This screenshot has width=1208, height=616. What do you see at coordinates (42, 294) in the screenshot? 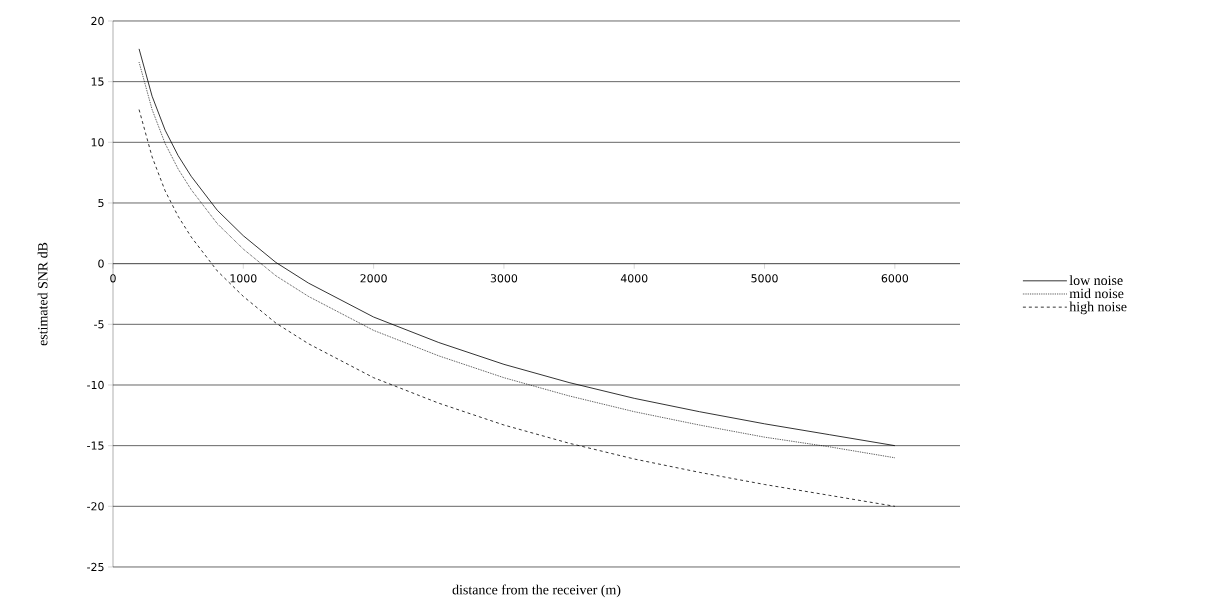
I see `y-axis-title: estimated SNR dB` at bounding box center [42, 294].